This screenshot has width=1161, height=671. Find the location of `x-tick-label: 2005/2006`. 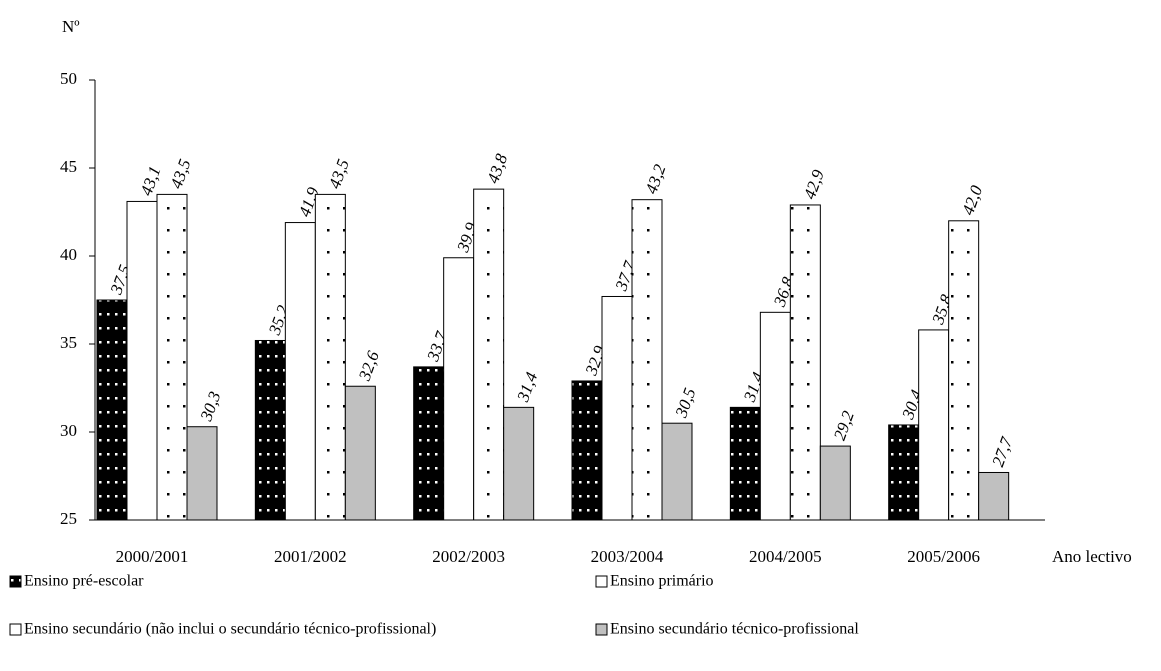

x-tick-label: 2005/2006 is located at coordinates (943, 556).